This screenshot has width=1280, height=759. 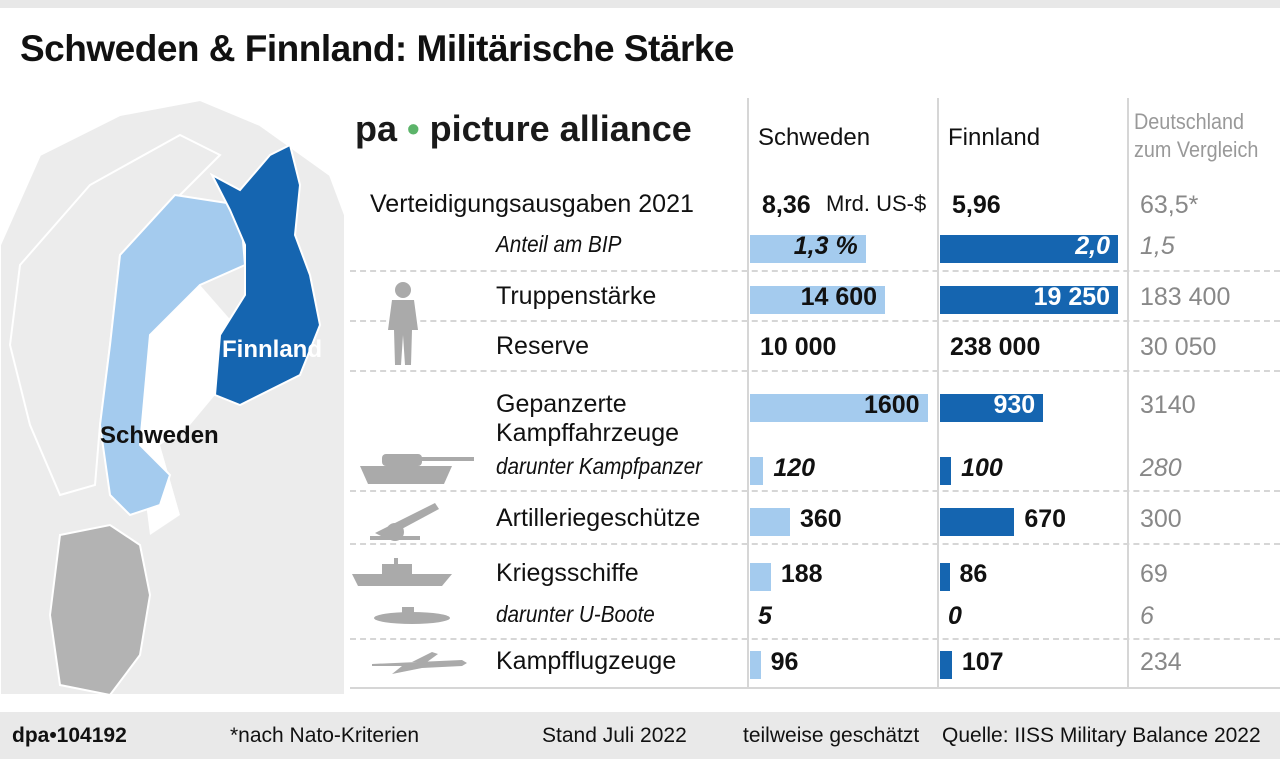 What do you see at coordinates (265, 275) in the screenshot?
I see `map-finland` at bounding box center [265, 275].